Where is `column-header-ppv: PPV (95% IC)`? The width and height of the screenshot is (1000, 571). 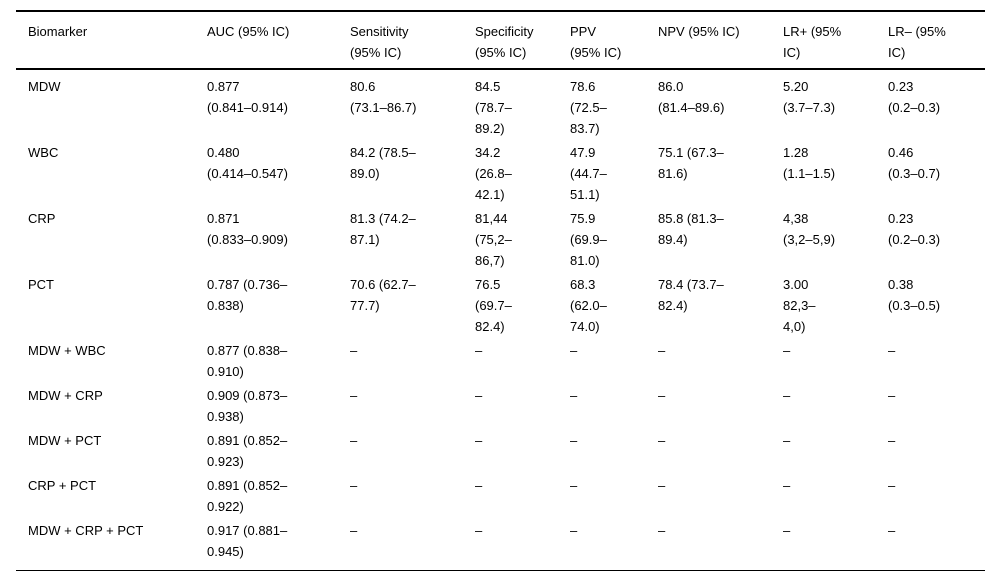
column-header-ppv: PPV (95% IC) is located at coordinates (602, 40).